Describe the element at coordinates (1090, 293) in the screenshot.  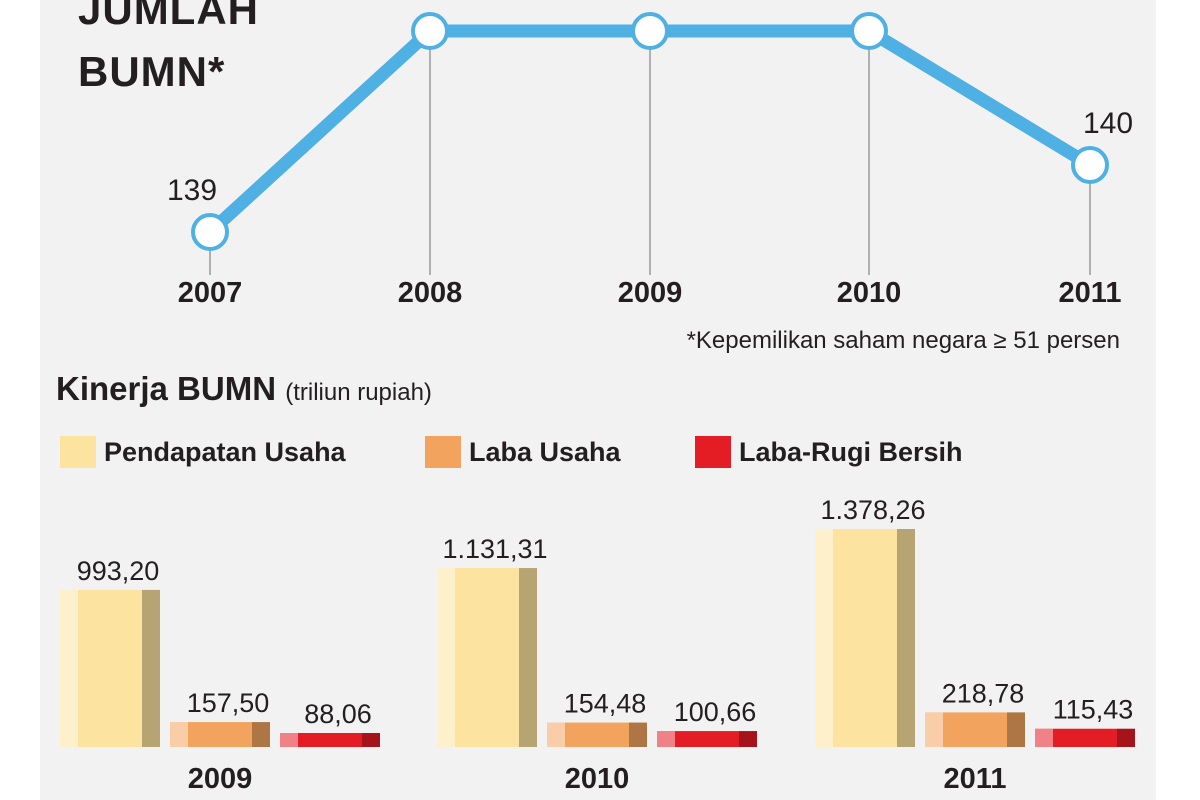
I see `x-tick-label: 2011` at that location.